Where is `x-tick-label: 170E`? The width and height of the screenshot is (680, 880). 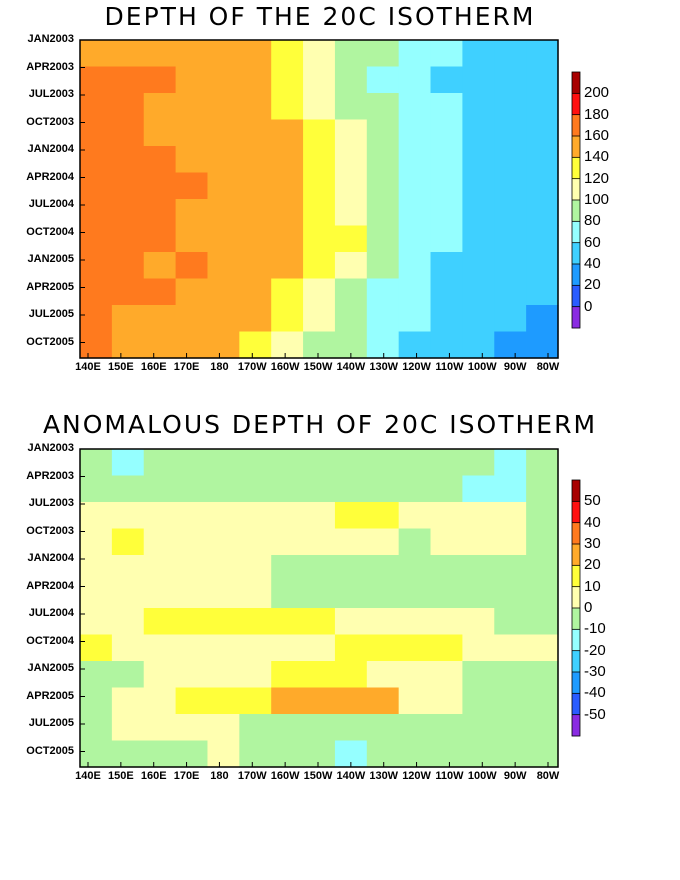
x-tick-label: 170E is located at coordinates (186, 367).